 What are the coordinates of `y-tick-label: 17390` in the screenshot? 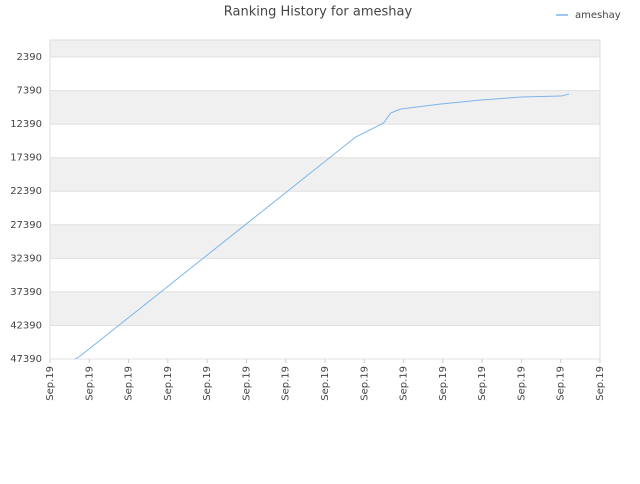 It's located at (26, 158).